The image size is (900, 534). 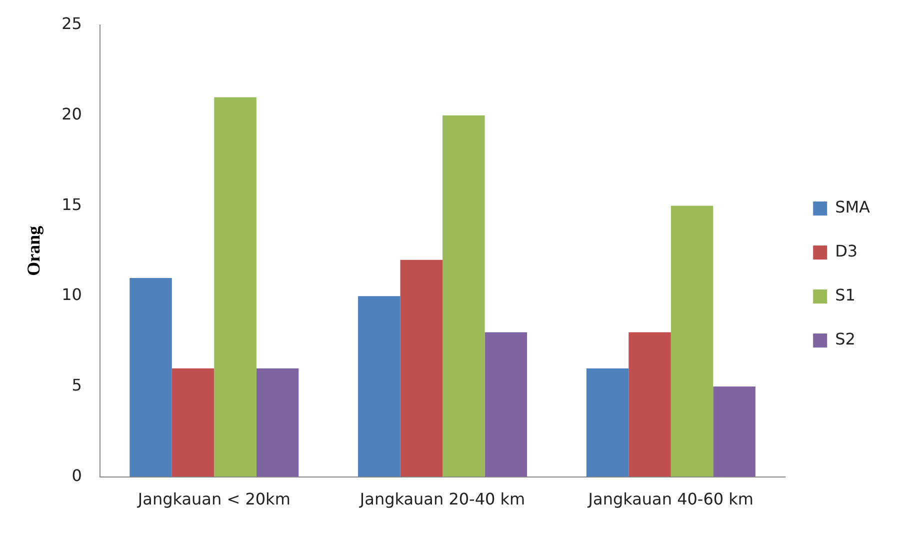 What do you see at coordinates (852, 207) in the screenshot?
I see `legend-label: SMA` at bounding box center [852, 207].